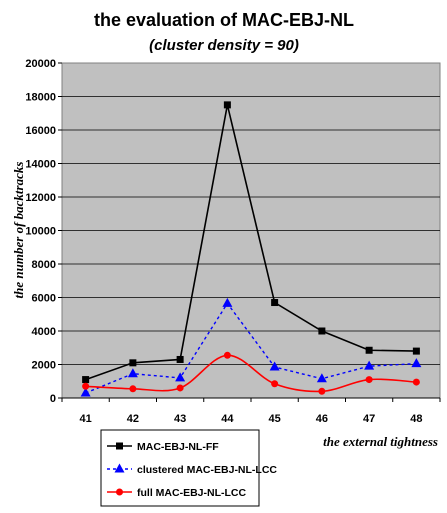 The image size is (447, 513). Describe the element at coordinates (44, 366) in the screenshot. I see `y-tick-label: 2000` at that location.